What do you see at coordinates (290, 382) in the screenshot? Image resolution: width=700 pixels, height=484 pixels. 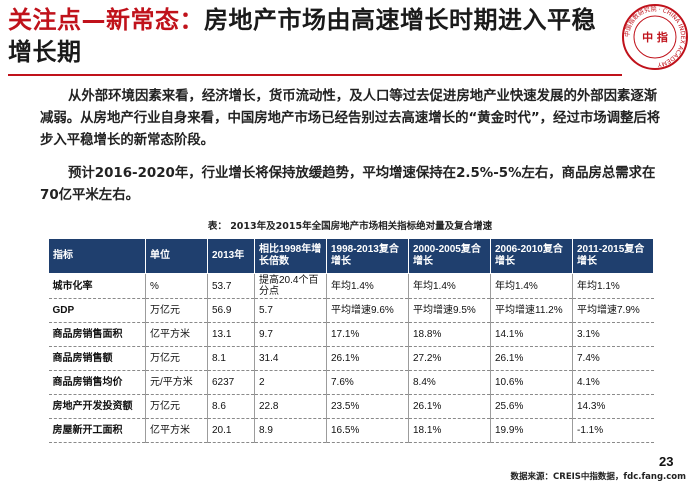 I see `table-cell: 2` at bounding box center [290, 382].